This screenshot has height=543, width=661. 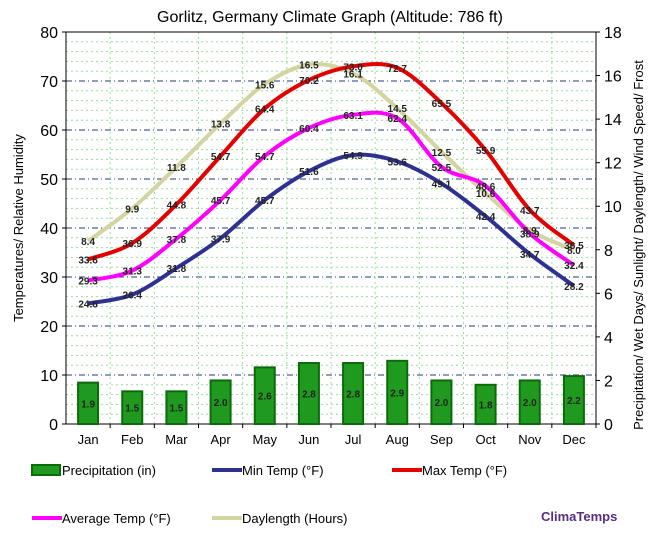 What do you see at coordinates (613, 207) in the screenshot?
I see `y-right-tick-label: 10` at bounding box center [613, 207].